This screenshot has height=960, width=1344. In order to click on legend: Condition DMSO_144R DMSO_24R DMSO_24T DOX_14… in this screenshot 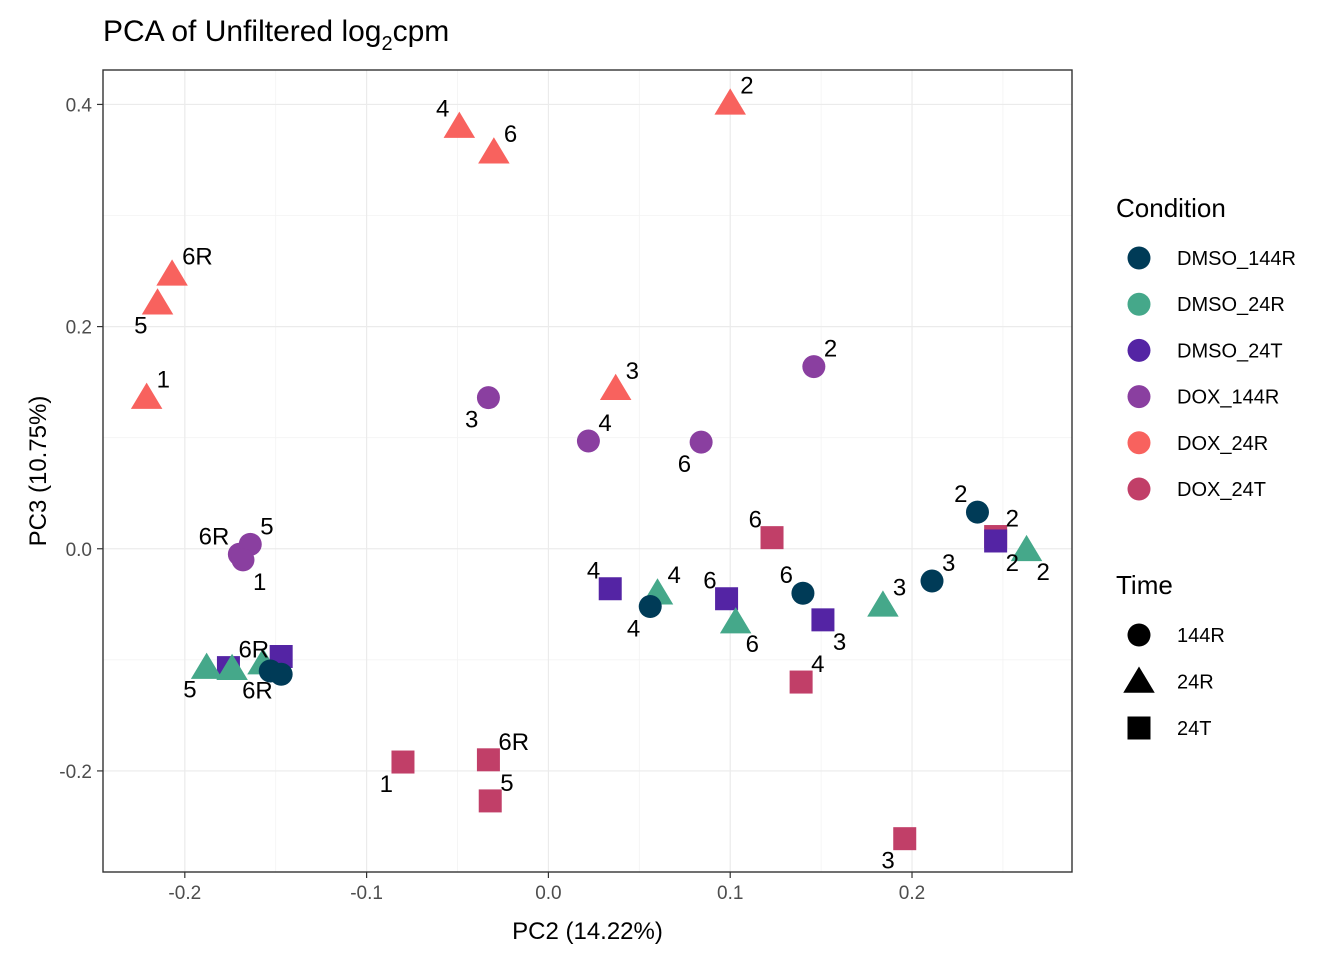, I will do `click(1206, 466)`.